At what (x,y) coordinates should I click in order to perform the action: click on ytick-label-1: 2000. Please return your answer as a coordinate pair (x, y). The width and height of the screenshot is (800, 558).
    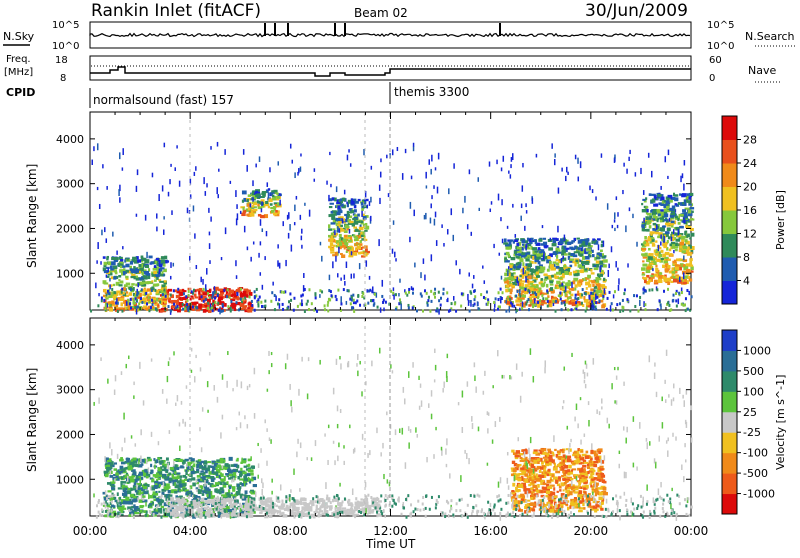
    Looking at the image, I should click on (70, 228).